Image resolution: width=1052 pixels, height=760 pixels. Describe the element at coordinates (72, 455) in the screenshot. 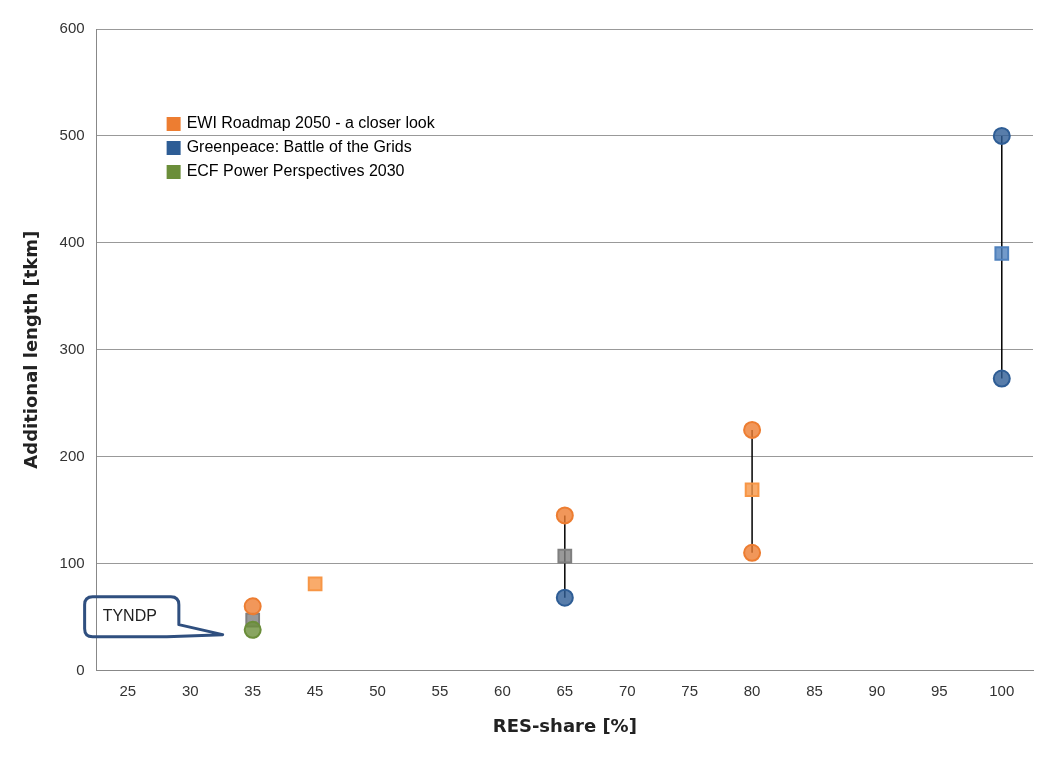

I see `y-tick-label: 200` at that location.